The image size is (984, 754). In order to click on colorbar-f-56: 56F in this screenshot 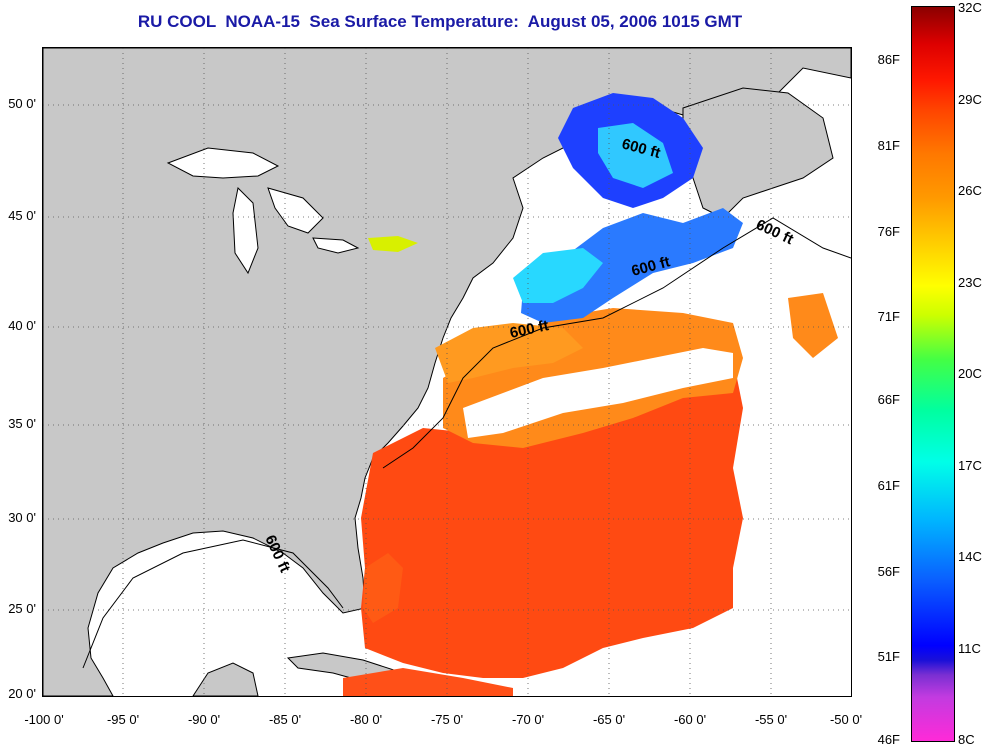, I will do `click(888, 571)`.